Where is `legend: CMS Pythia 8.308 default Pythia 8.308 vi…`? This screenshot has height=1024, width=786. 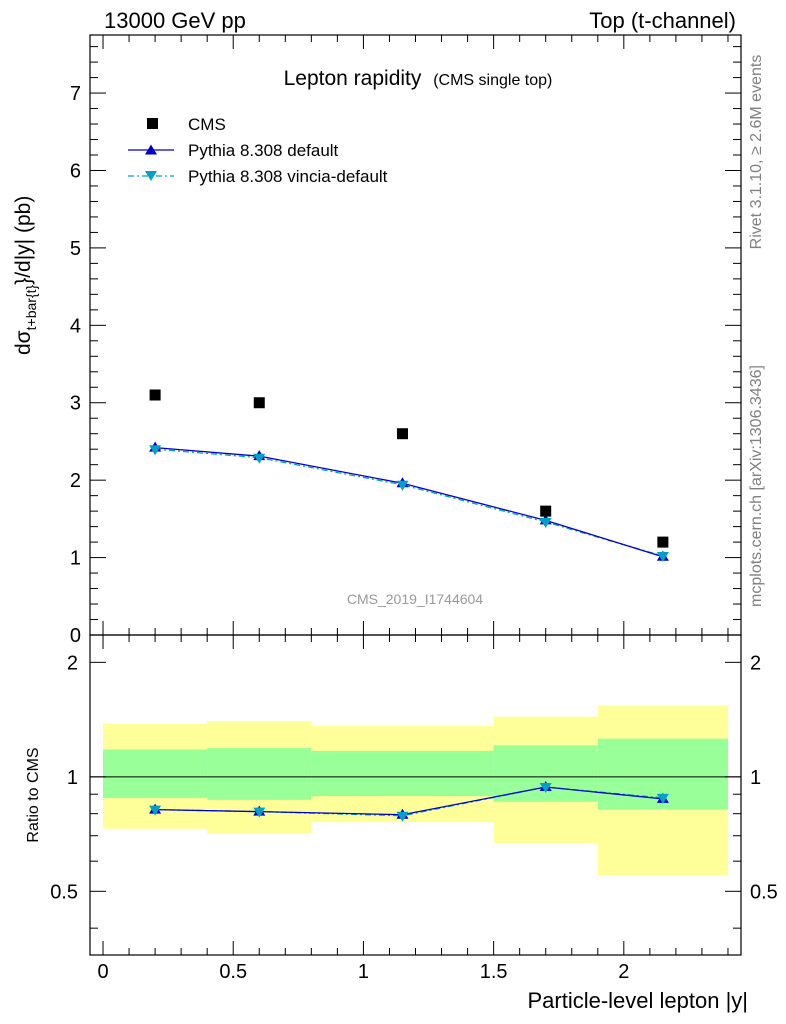
legend: CMS Pythia 8.308 default Pythia 8.308 vi… is located at coordinates (258, 150).